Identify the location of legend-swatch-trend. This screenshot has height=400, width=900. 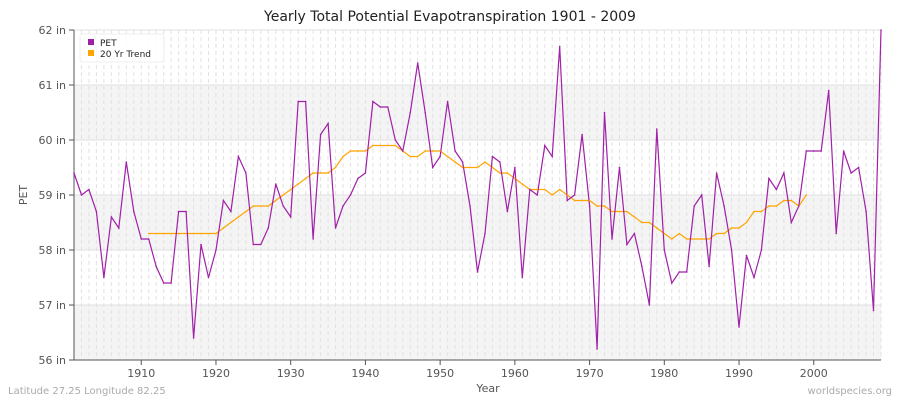
(91, 53).